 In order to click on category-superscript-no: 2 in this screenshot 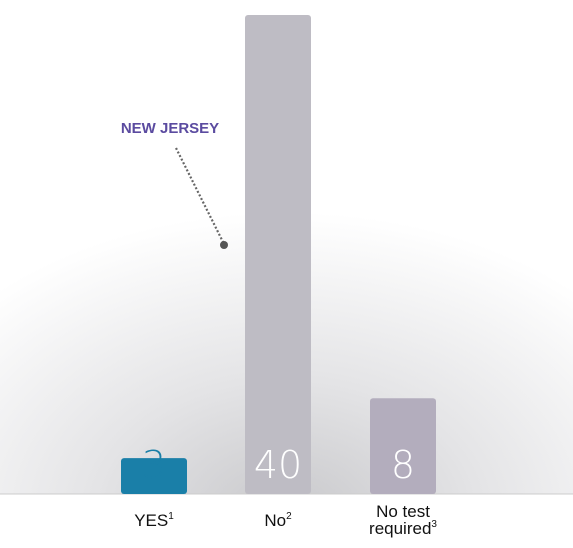, I will do `click(289, 516)`.